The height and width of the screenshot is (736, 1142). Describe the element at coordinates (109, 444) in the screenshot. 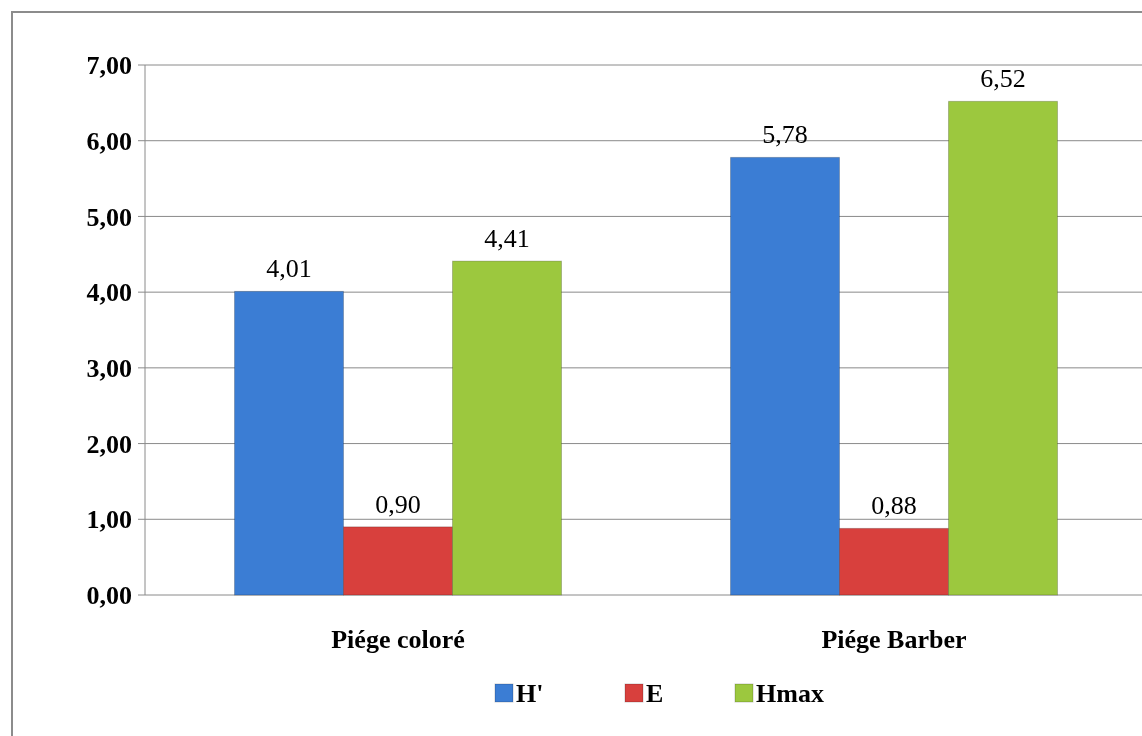

I see `y-tick-label: 2,00` at that location.